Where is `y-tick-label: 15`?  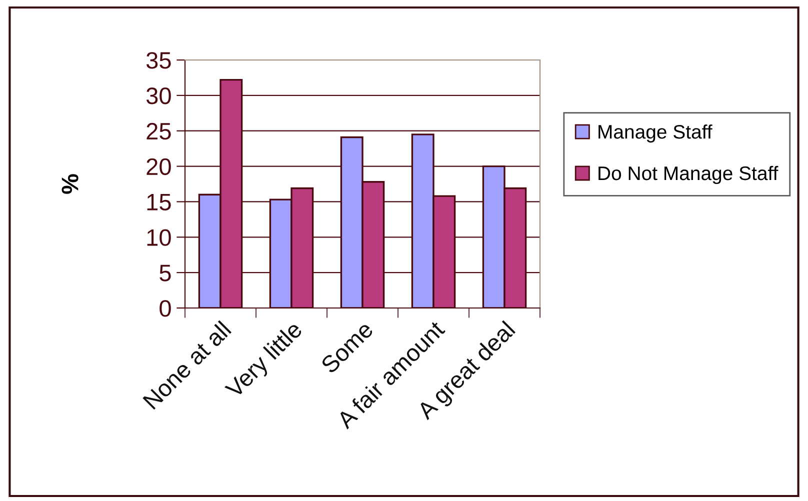 y-tick-label: 15 is located at coordinates (159, 202).